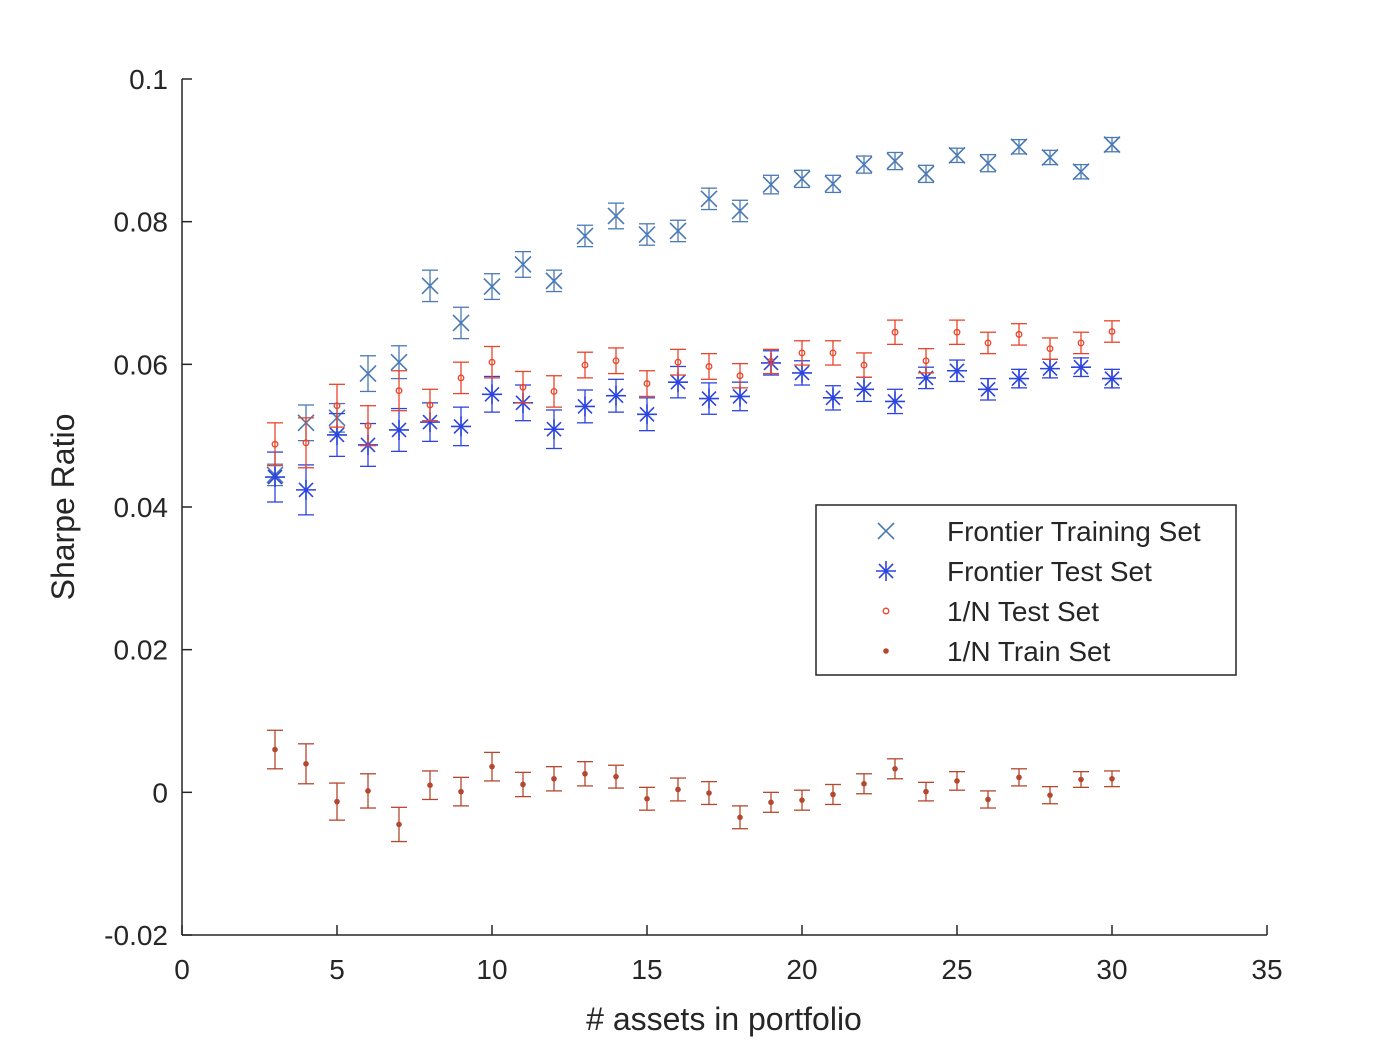 This screenshot has width=1400, height=1055. Describe the element at coordinates (1266, 969) in the screenshot. I see `x-tick-label: 35` at that location.